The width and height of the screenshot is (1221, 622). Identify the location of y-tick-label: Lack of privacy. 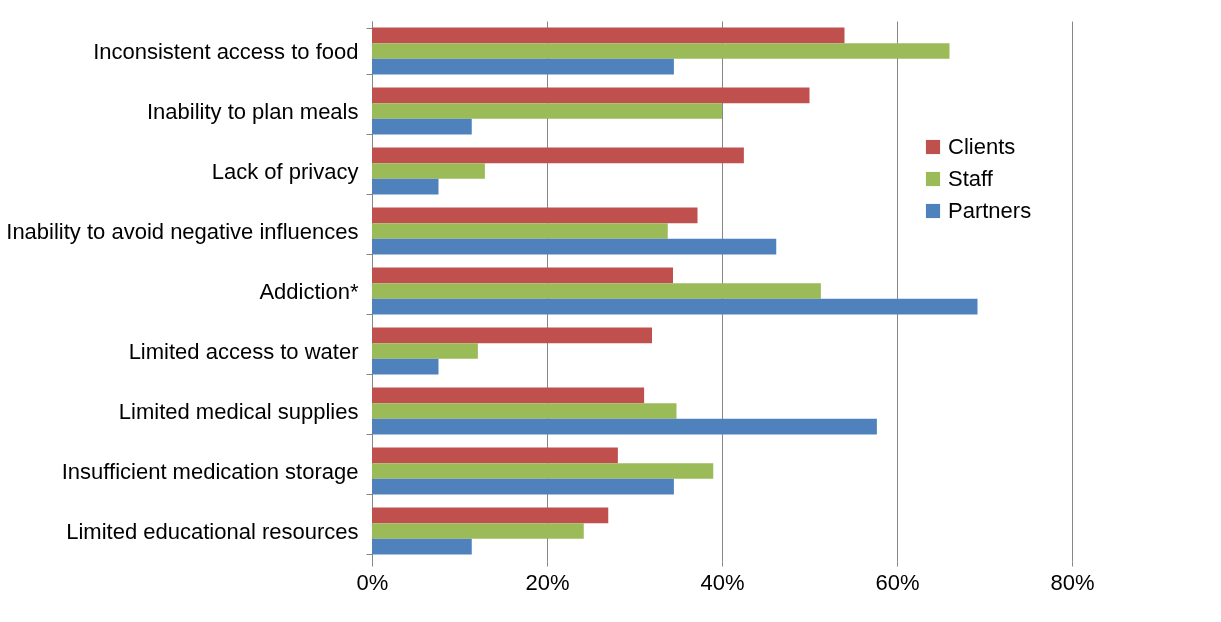
(285, 171).